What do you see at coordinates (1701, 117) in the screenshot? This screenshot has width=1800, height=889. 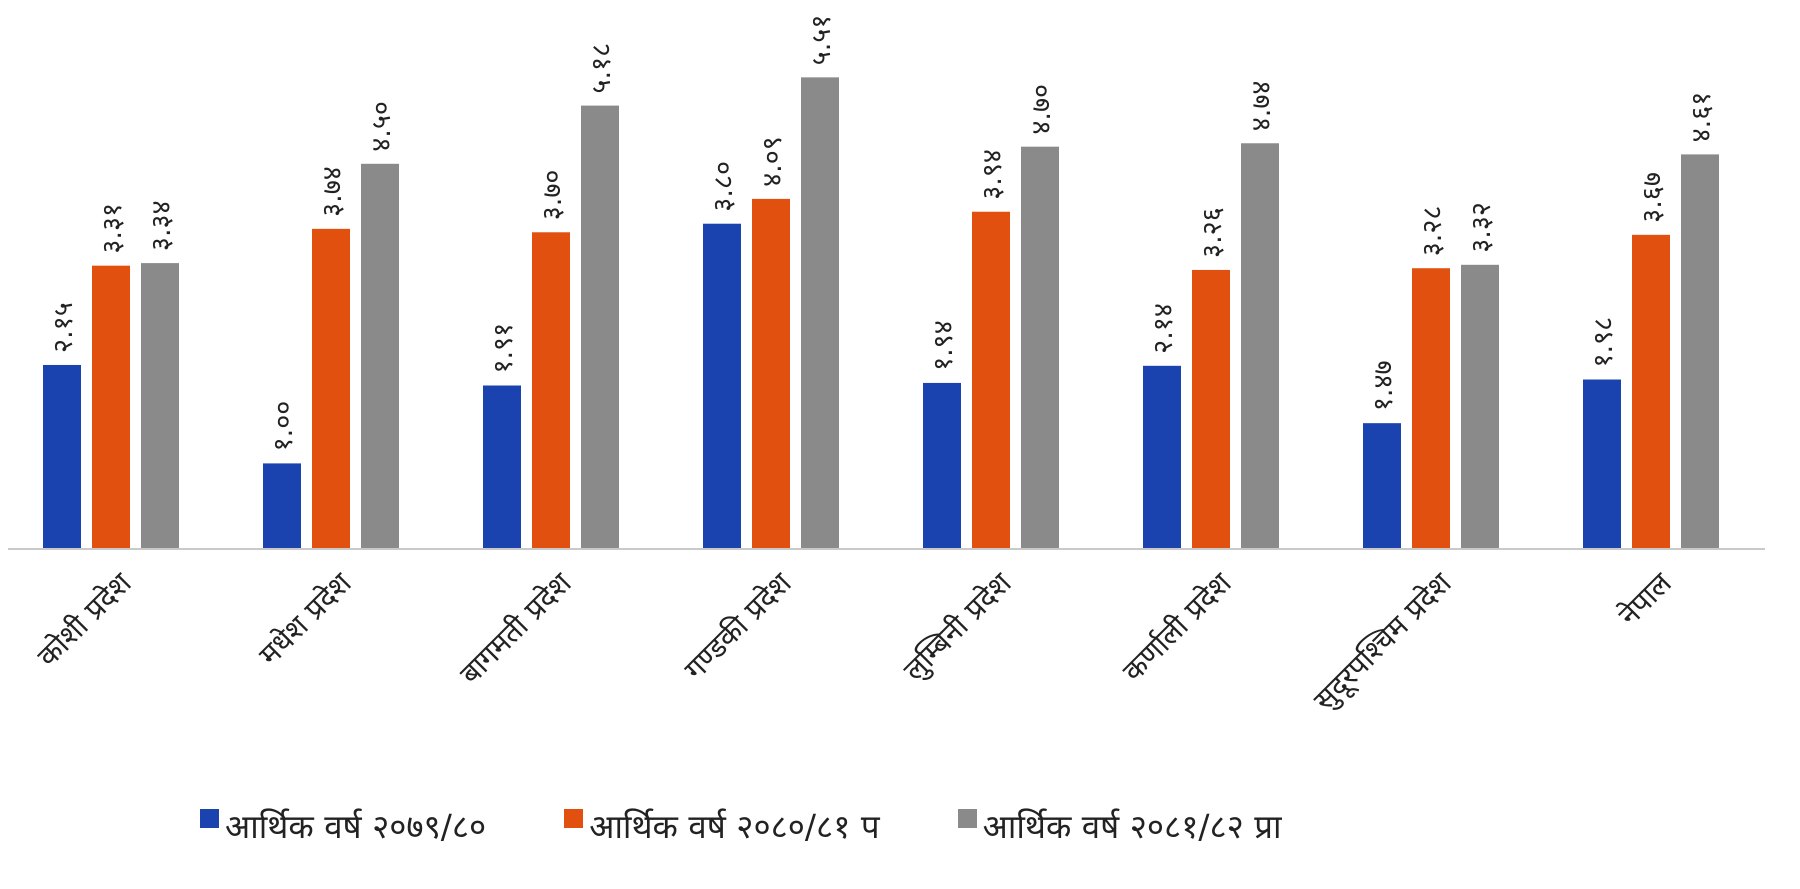 I see `bar-value-label: ४.६१` at bounding box center [1701, 117].